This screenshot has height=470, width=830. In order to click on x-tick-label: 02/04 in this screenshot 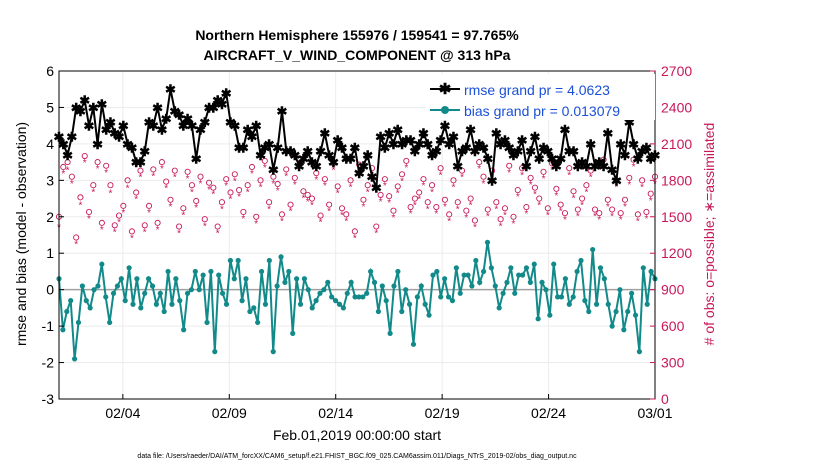, I will do `click(122, 413)`.